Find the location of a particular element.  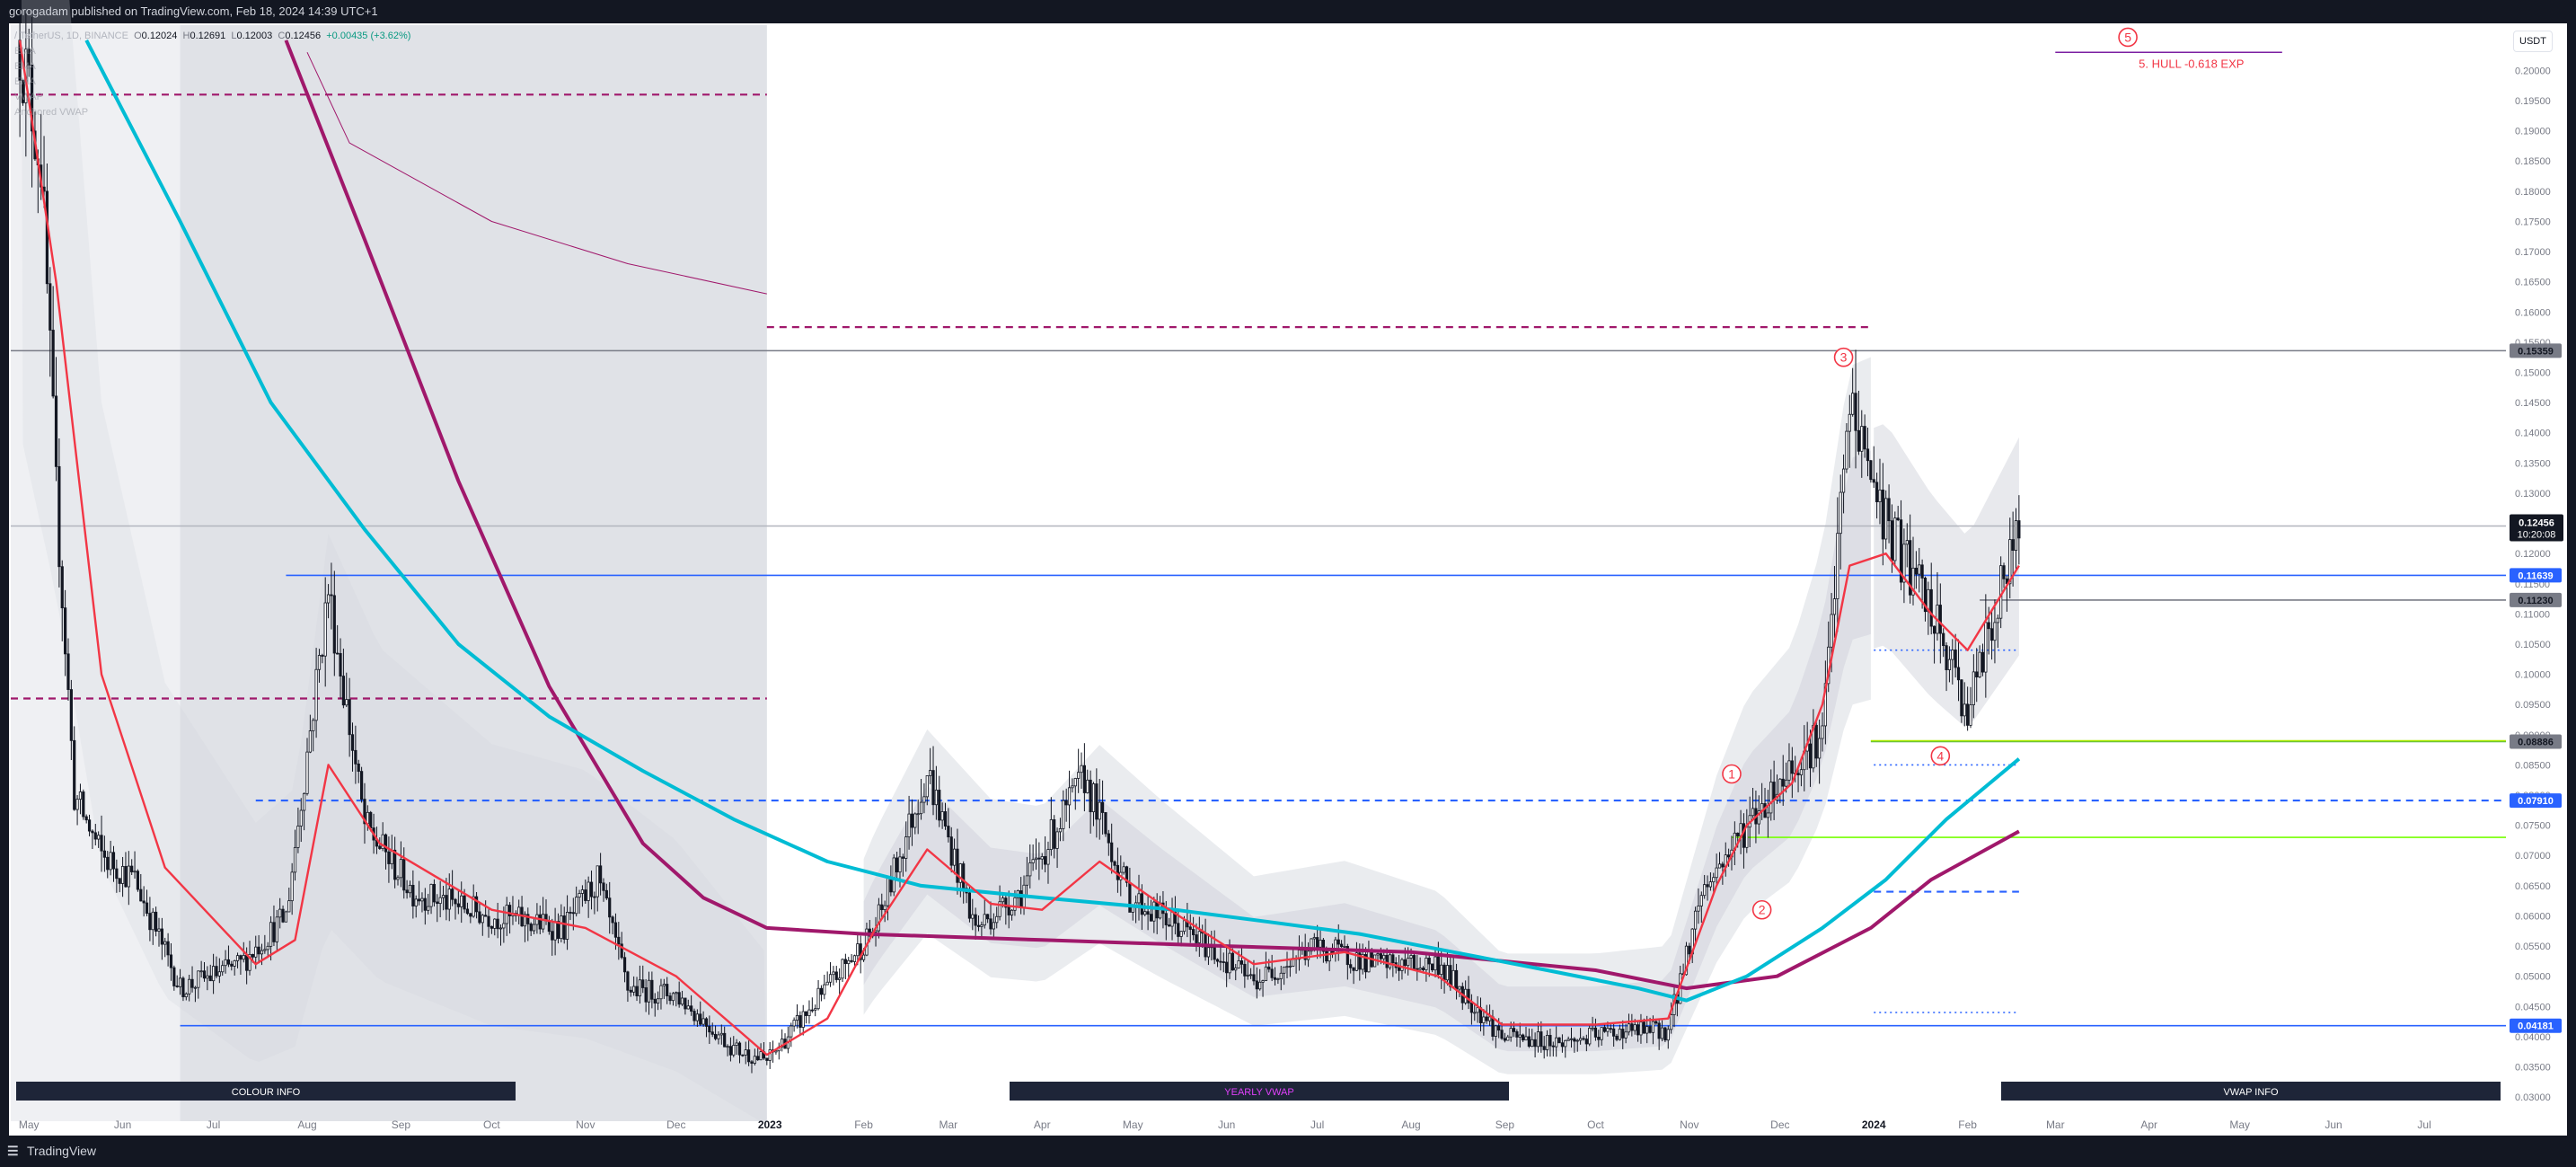

time-tick-2: Jul is located at coordinates (213, 1124).